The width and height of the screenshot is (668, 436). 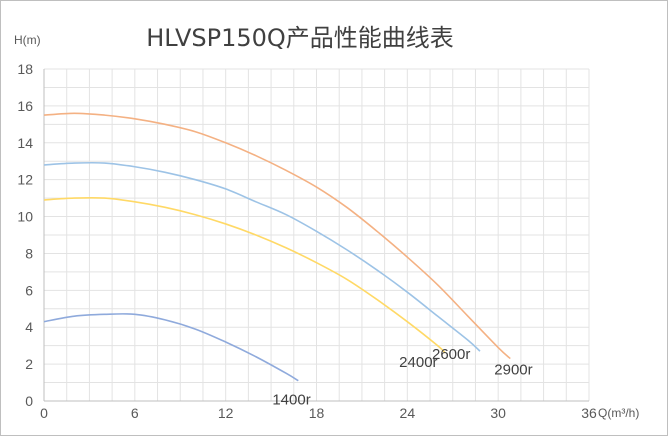 I want to click on y-tick-label: 18, so click(x=25, y=69).